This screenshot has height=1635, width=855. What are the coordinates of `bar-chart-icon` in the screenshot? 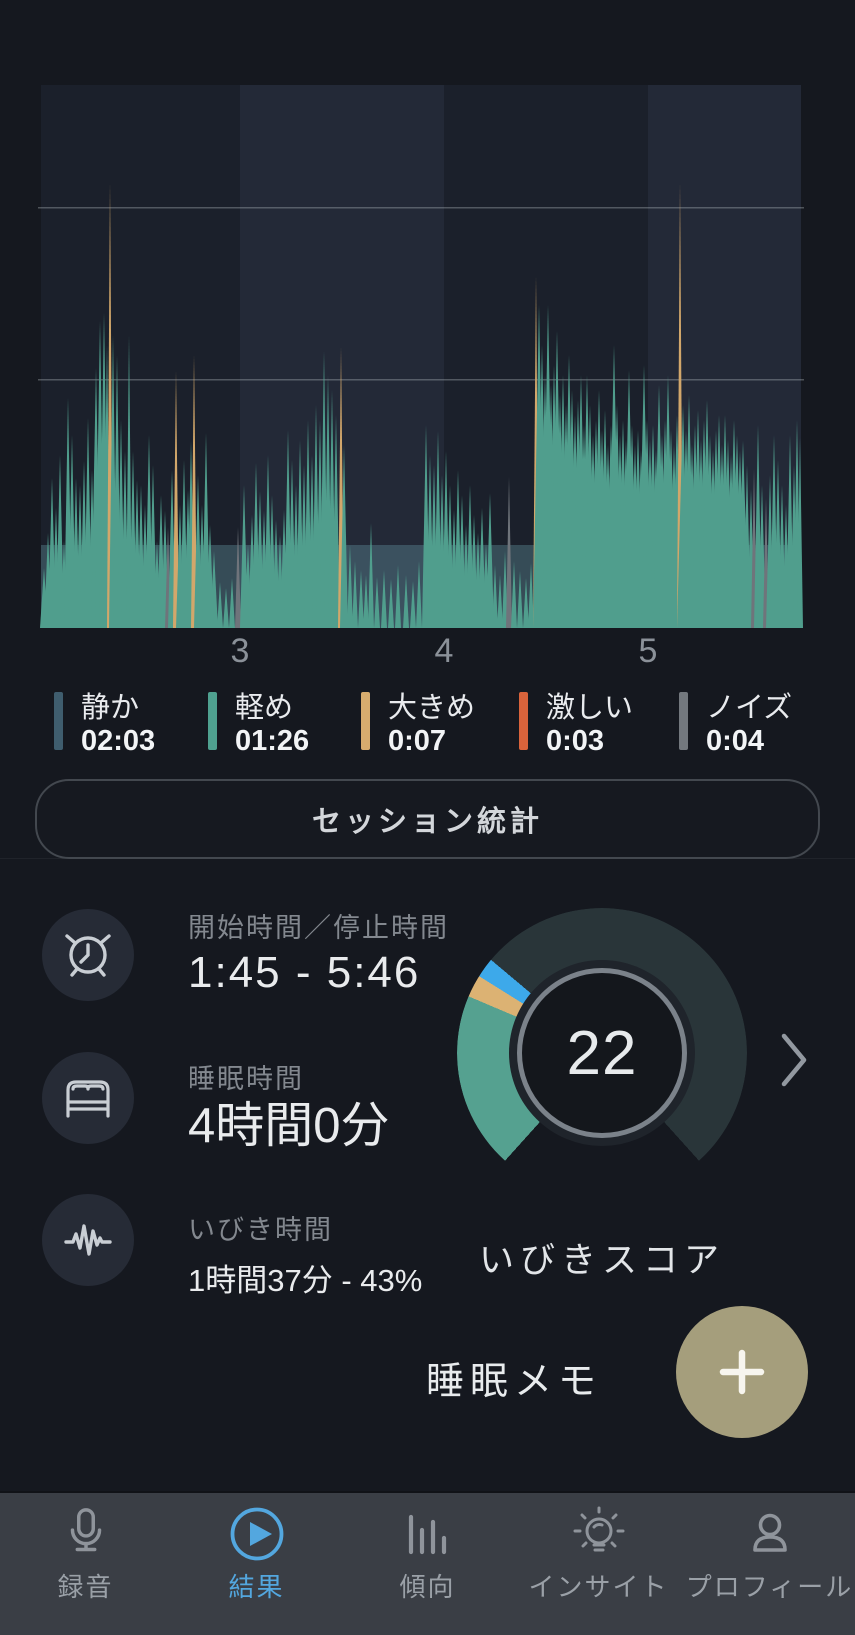 It's located at (427, 1534).